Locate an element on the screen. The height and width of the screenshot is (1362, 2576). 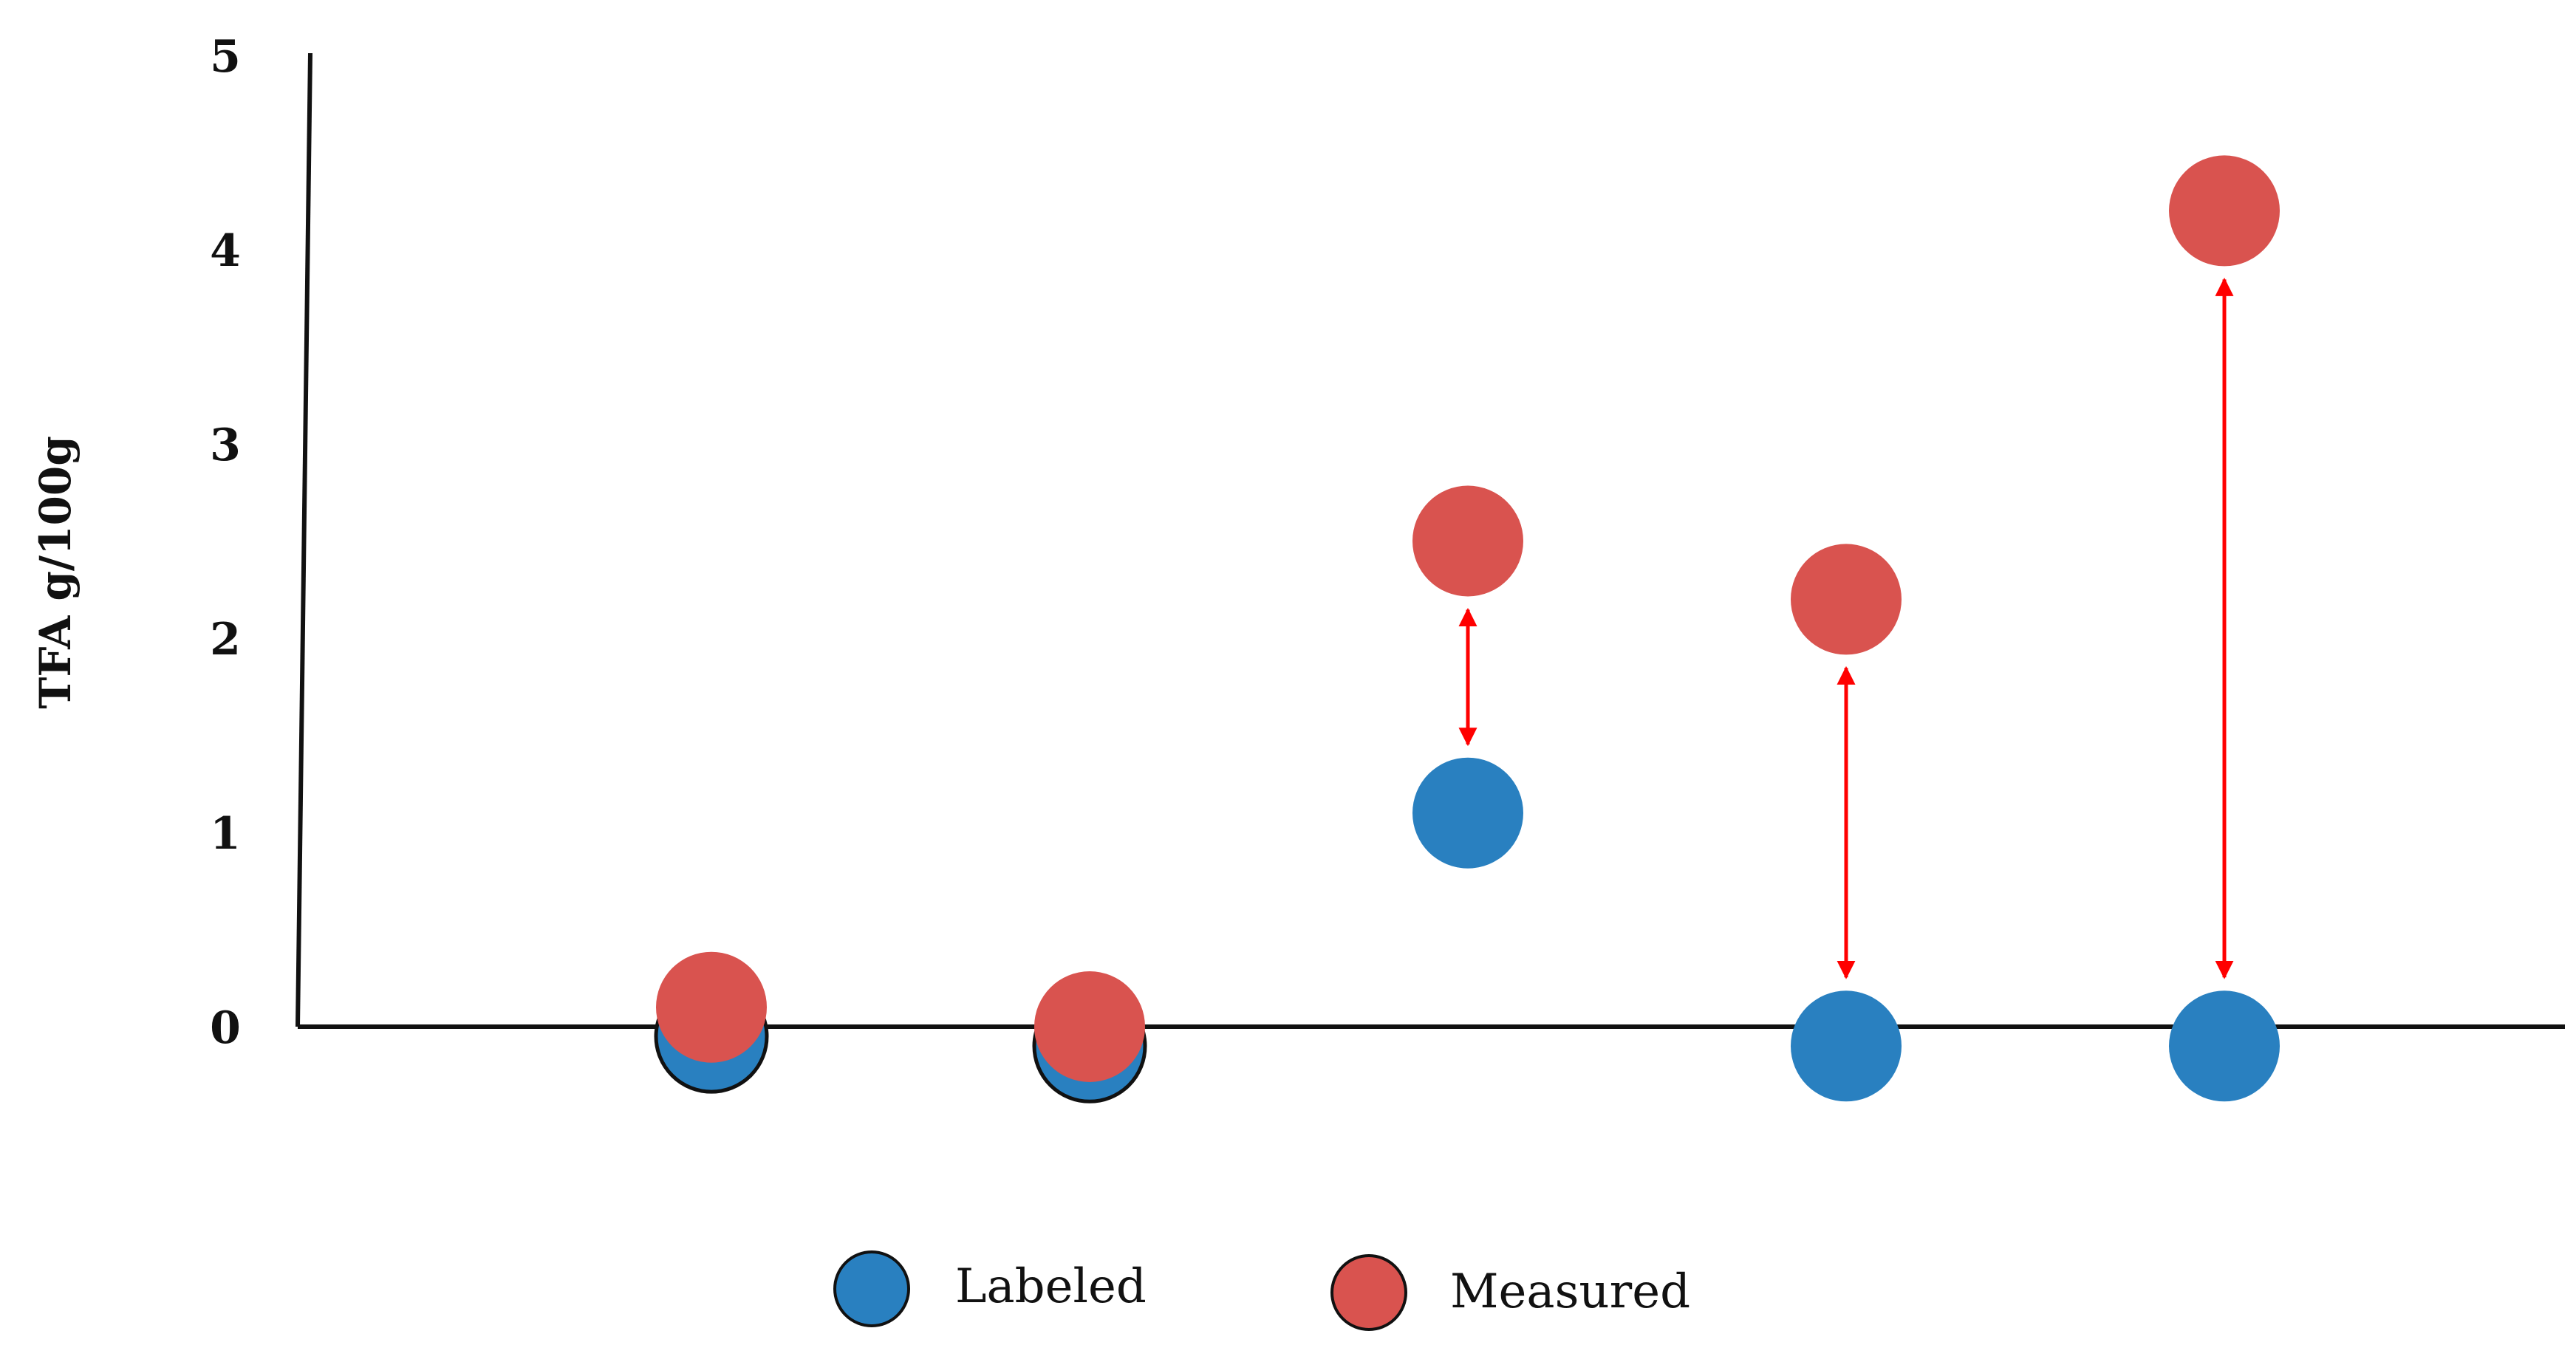
y-tick-label-5: 5 is located at coordinates (226, 57).